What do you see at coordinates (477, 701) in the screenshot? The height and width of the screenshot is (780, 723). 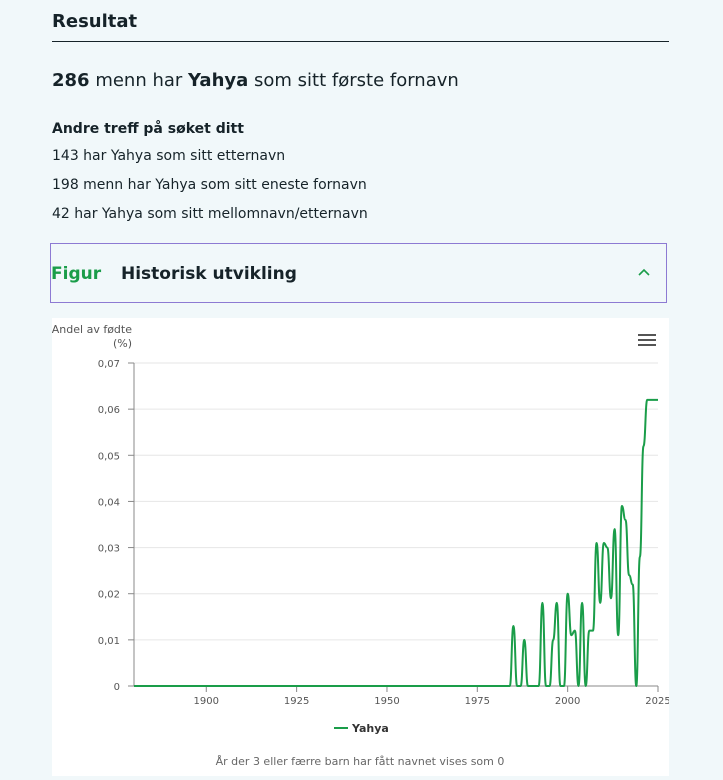 I see `x-tick-label: 1975` at bounding box center [477, 701].